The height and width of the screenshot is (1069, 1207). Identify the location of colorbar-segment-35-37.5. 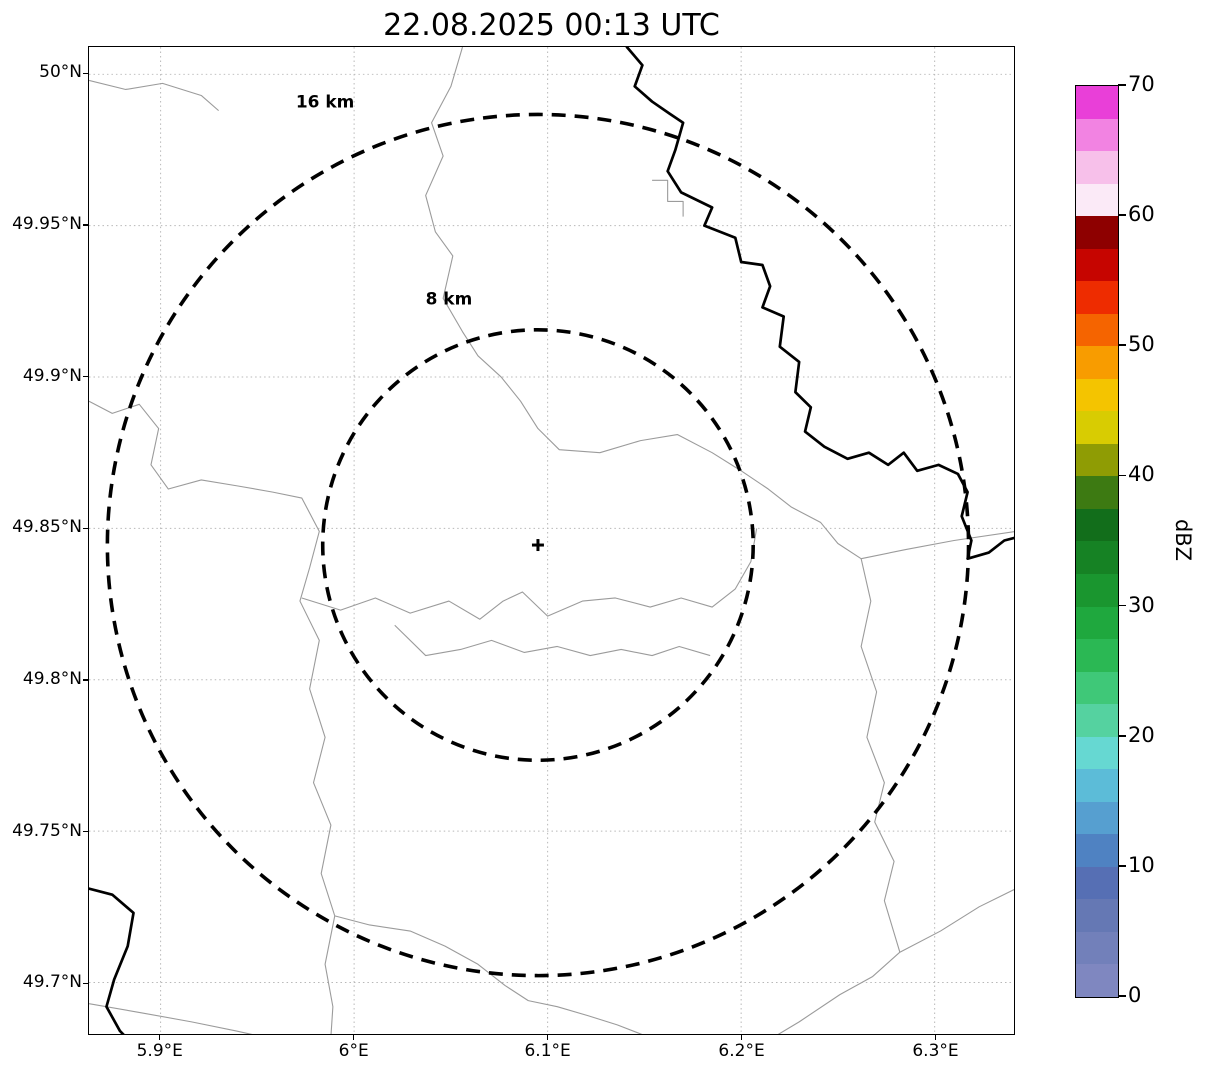
(1097, 525).